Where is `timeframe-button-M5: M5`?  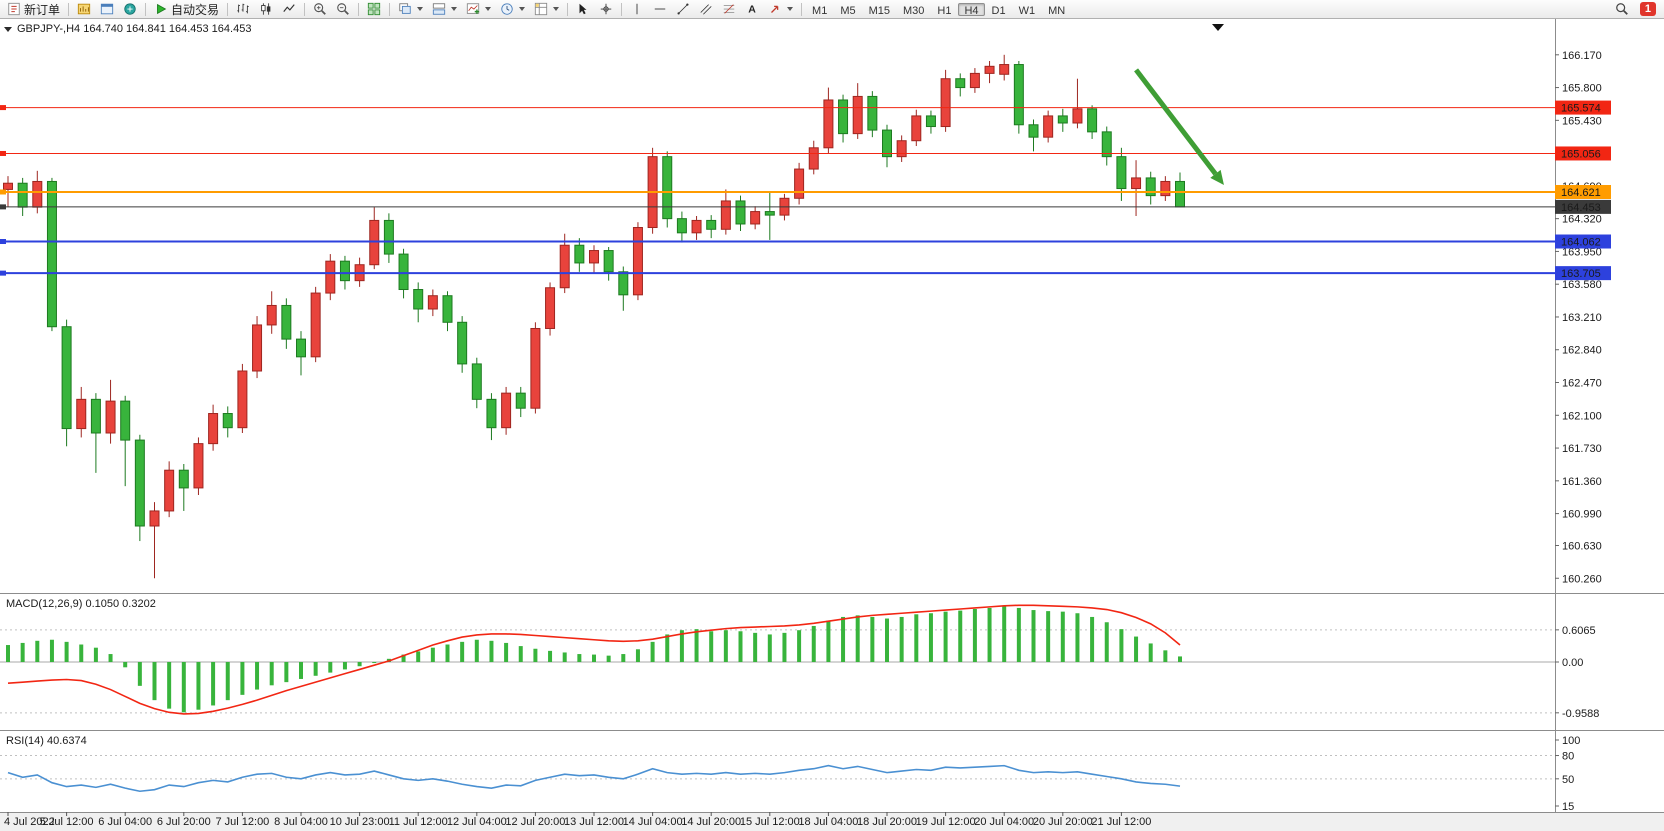 timeframe-button-M5: M5 is located at coordinates (847, 10).